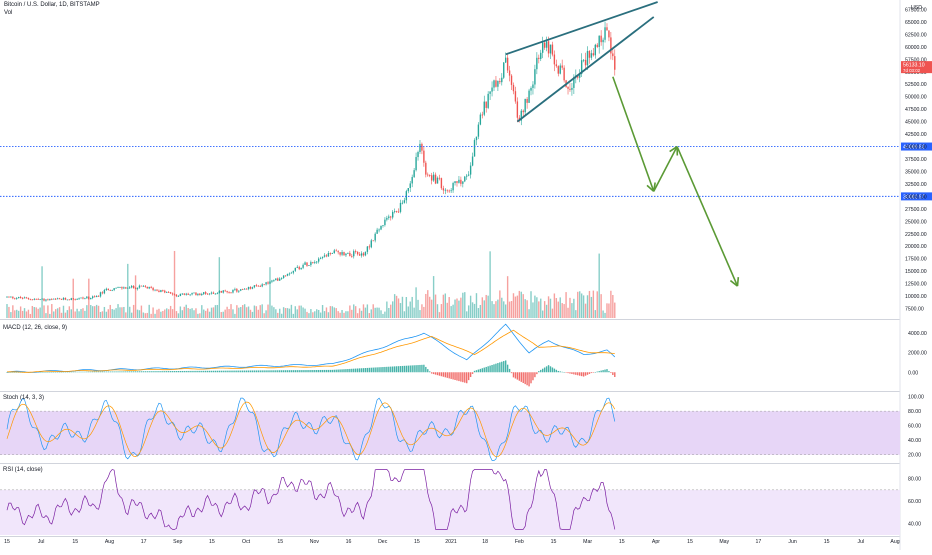 This screenshot has width=932, height=555. Describe the element at coordinates (41, 542) in the screenshot. I see `time-axis-tick: Jul` at that location.